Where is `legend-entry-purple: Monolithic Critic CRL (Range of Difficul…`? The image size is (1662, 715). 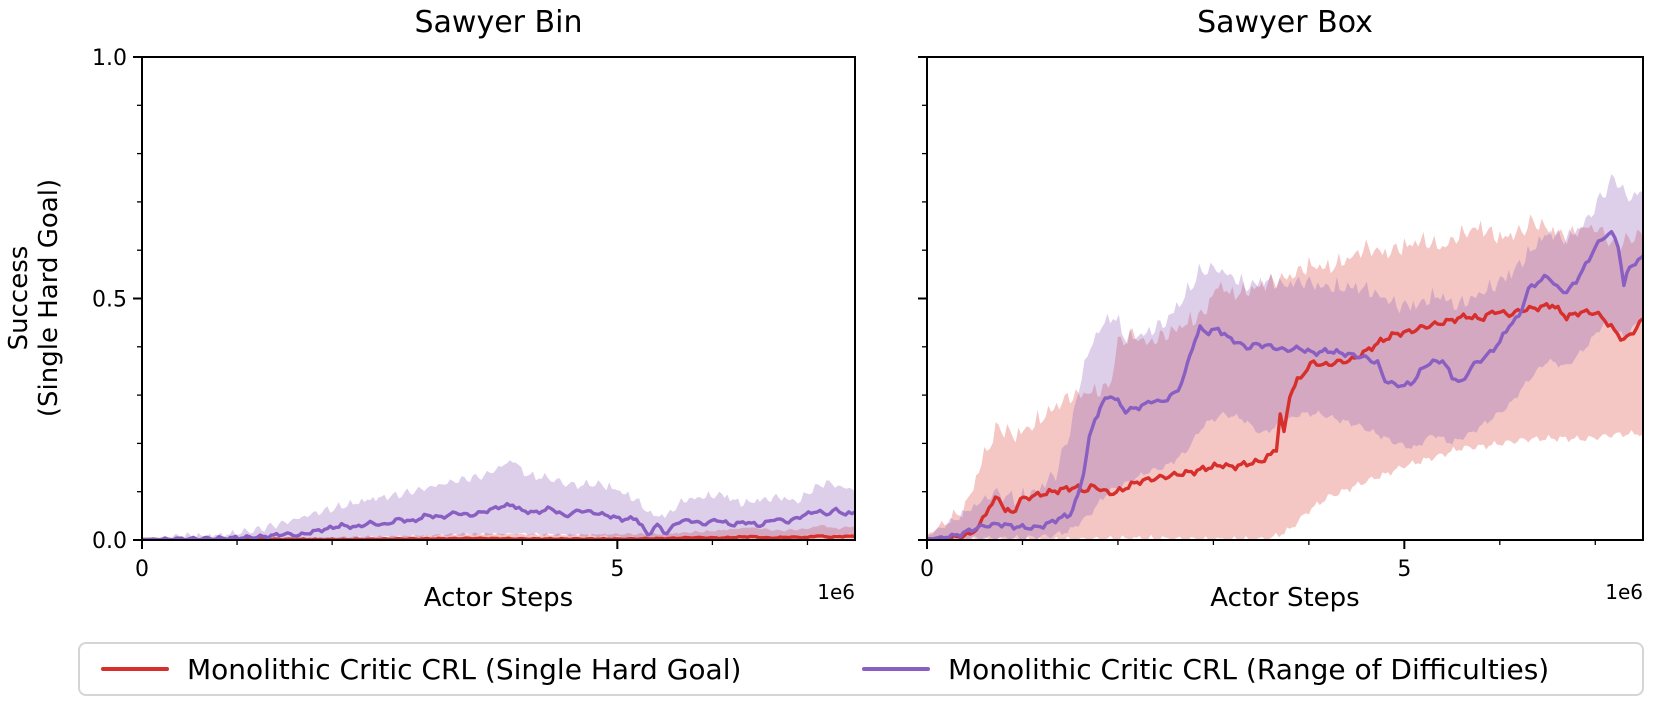
legend-entry-purple: Monolithic Critic CRL (Range of Difficul… is located at coordinates (1205, 669).